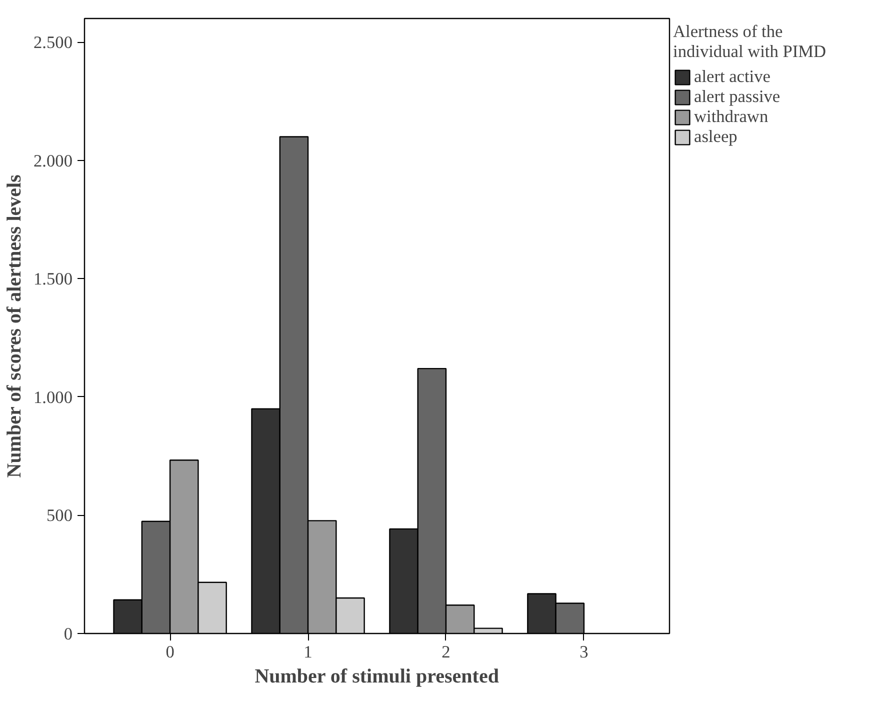 The image size is (877, 719). Describe the element at coordinates (15, 326) in the screenshot. I see `y-axis-title: Number of scores of alertness levels` at that location.